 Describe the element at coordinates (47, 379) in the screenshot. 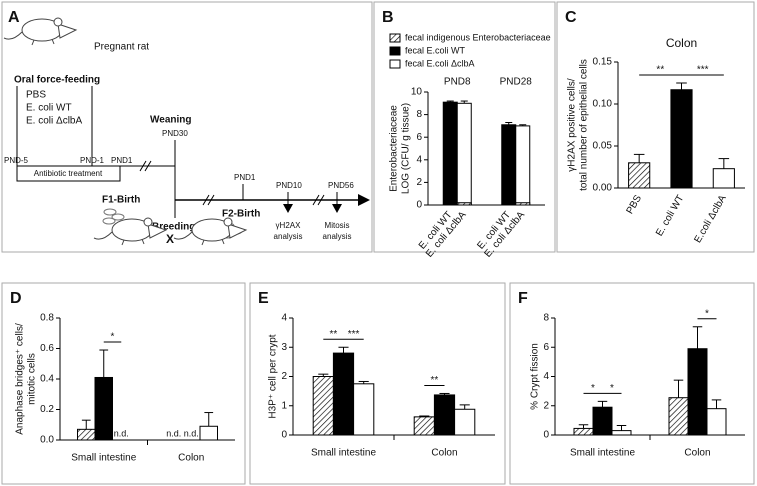

I see `y-tick-label: 0.4` at that location.